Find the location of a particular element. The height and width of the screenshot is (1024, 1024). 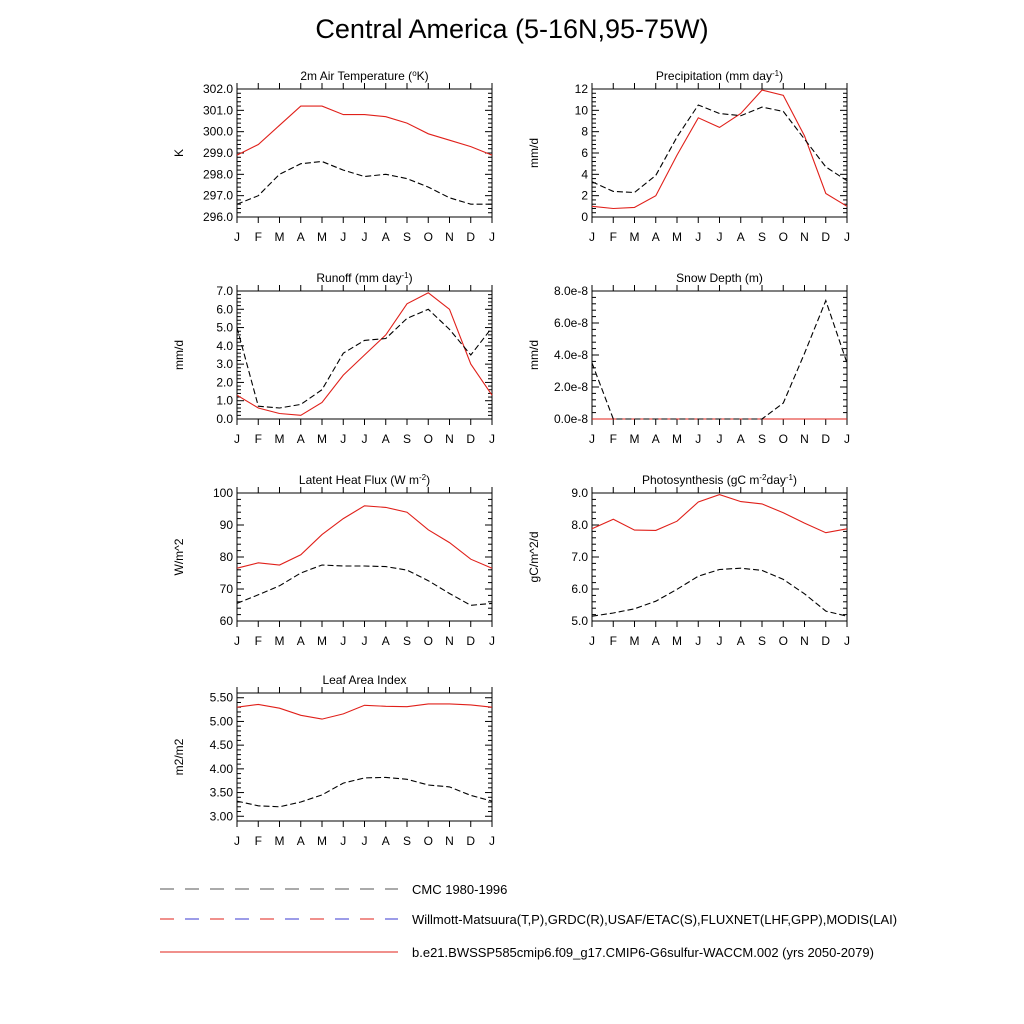

y-tick-label: 90 is located at coordinates (227, 525).